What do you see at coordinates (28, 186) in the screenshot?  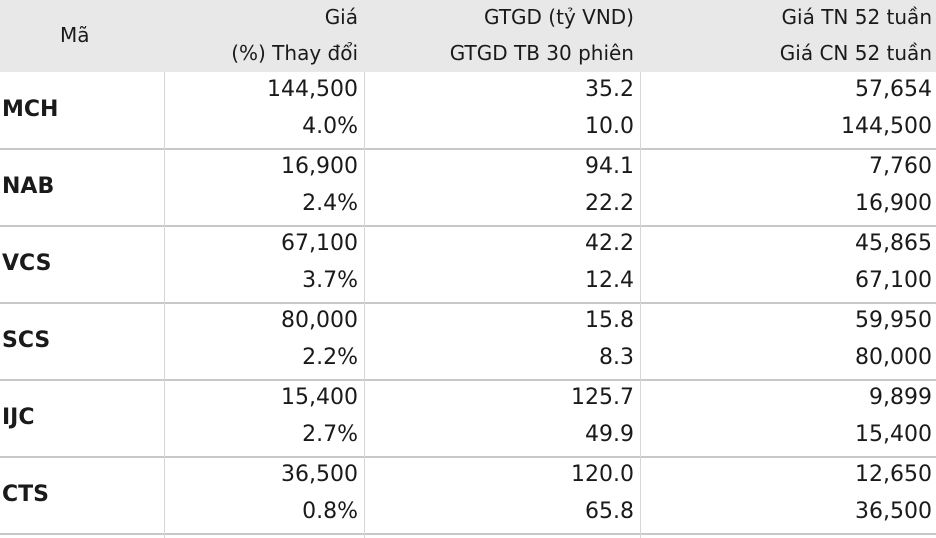 I see `stock-code: NAB` at bounding box center [28, 186].